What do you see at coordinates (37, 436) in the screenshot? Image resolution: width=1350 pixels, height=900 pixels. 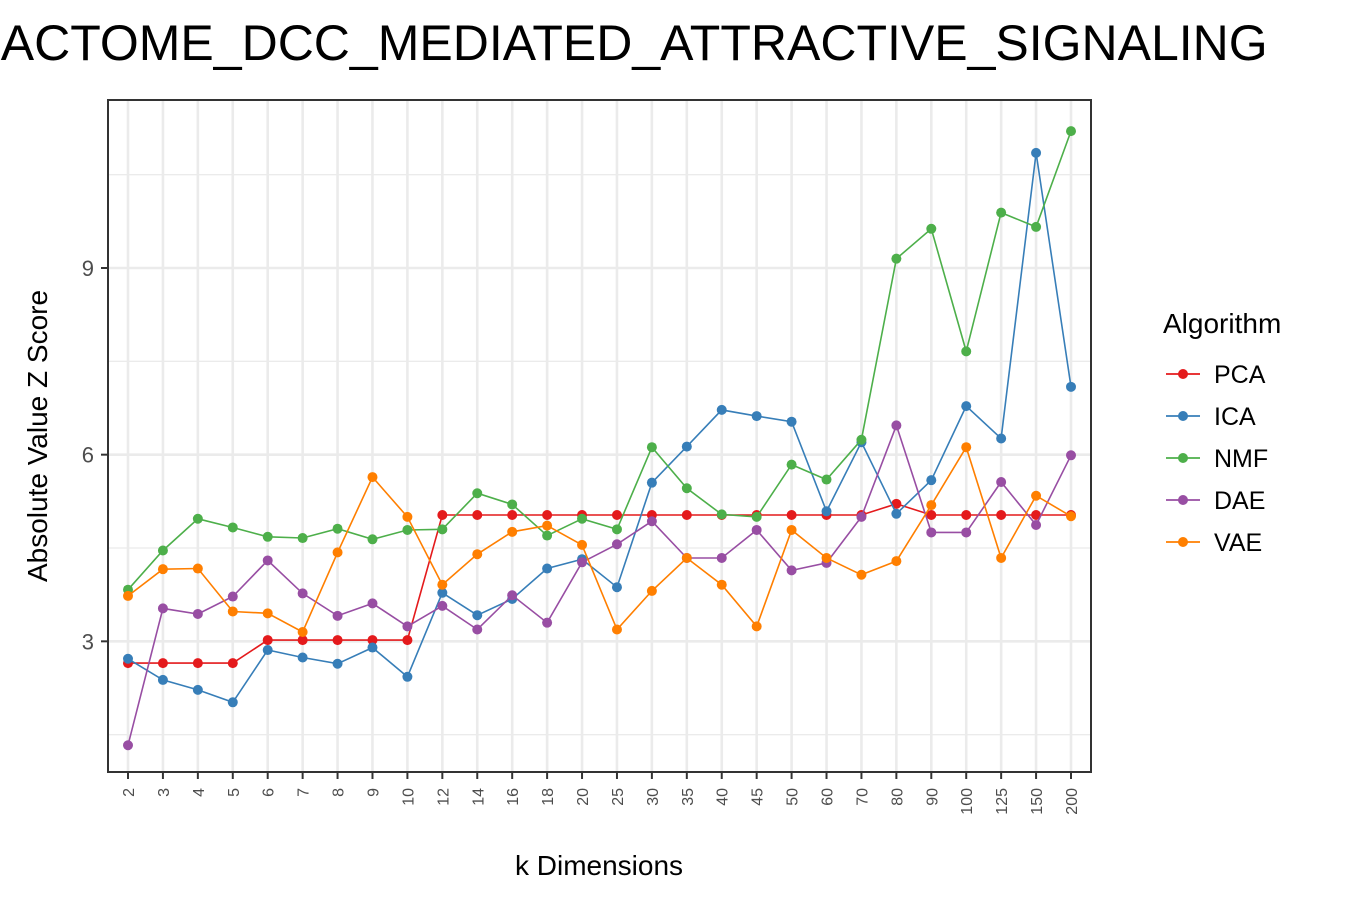 I see `y-axis-title: Absolute Value Z Score` at bounding box center [37, 436].